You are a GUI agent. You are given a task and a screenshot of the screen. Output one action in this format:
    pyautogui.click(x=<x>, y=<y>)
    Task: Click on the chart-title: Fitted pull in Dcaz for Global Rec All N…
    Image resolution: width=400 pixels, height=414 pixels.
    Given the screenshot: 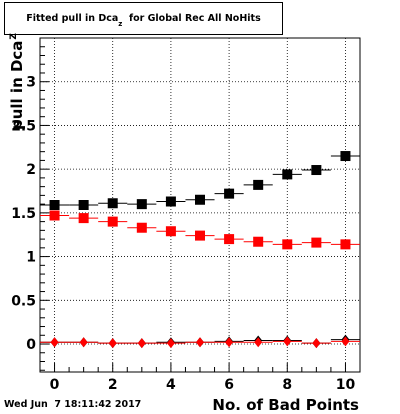 What is the action you would take?
    pyautogui.click(x=143, y=20)
    